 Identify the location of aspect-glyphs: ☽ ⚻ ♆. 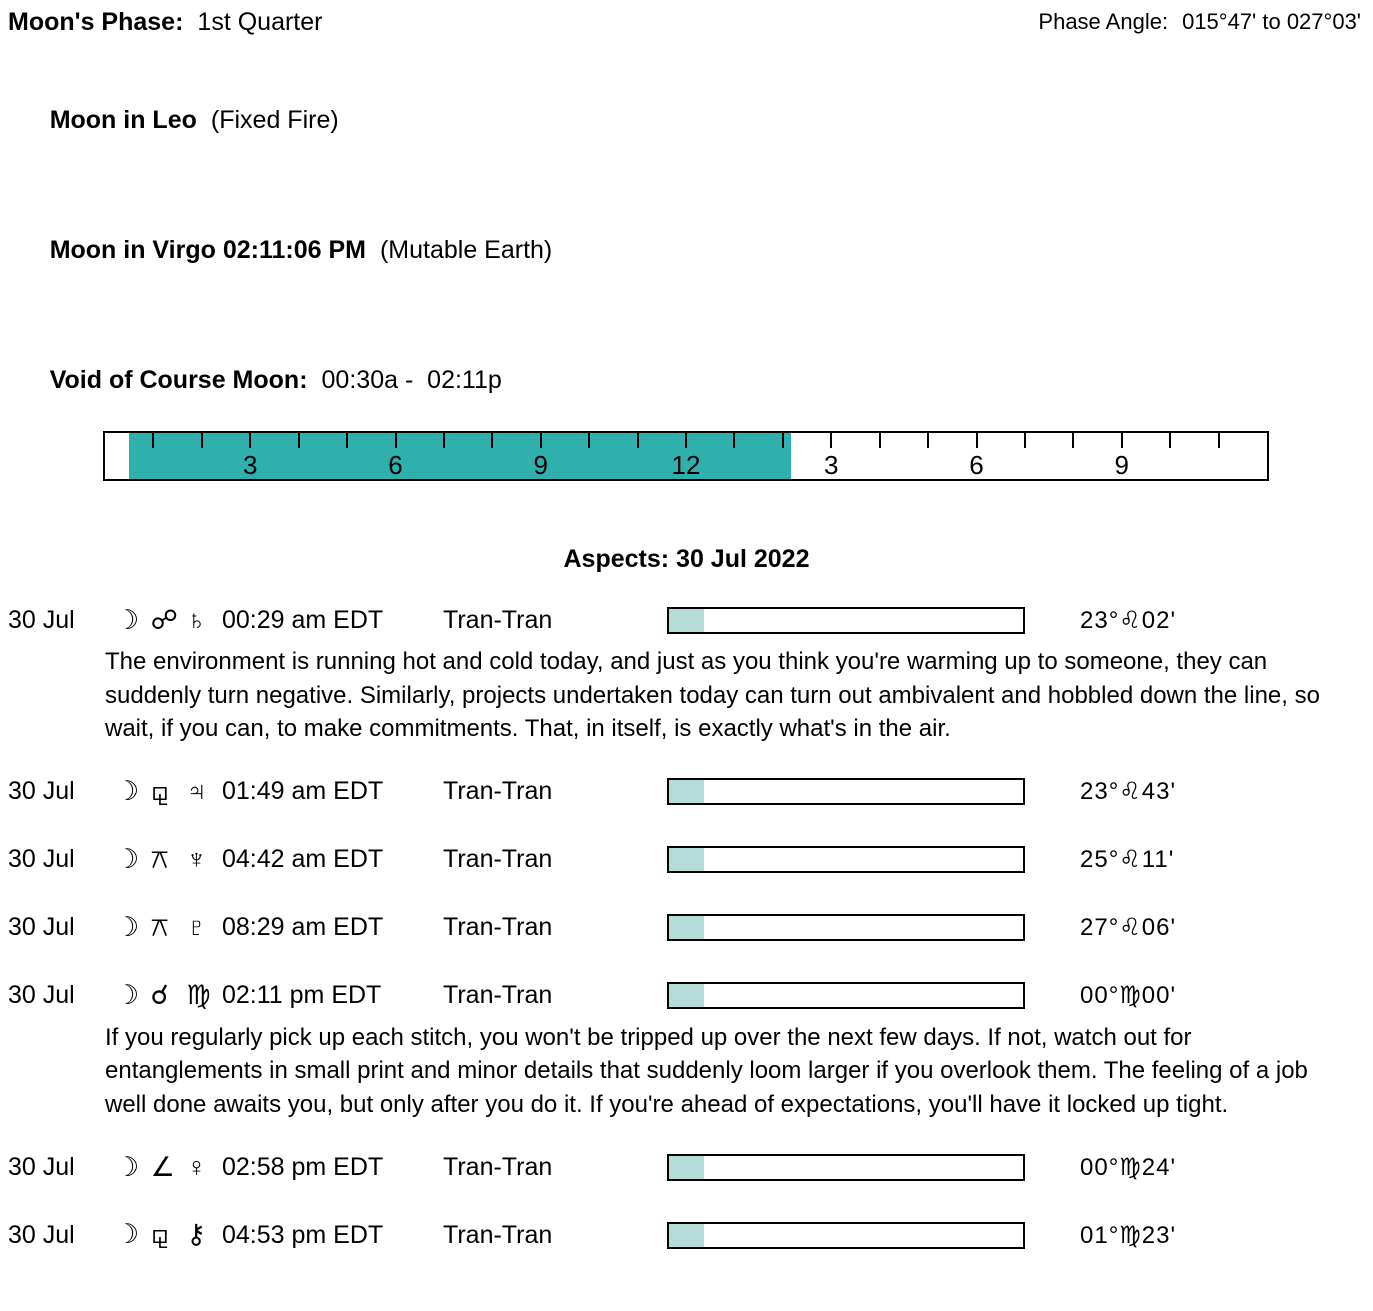
(168, 860).